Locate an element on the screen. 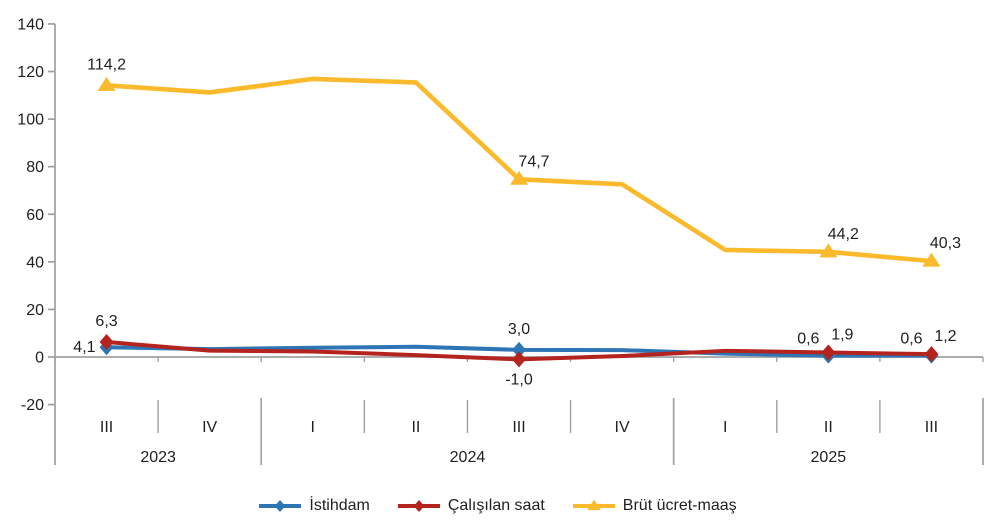  legend-label-istihdam: İstihdam is located at coordinates (339, 505).